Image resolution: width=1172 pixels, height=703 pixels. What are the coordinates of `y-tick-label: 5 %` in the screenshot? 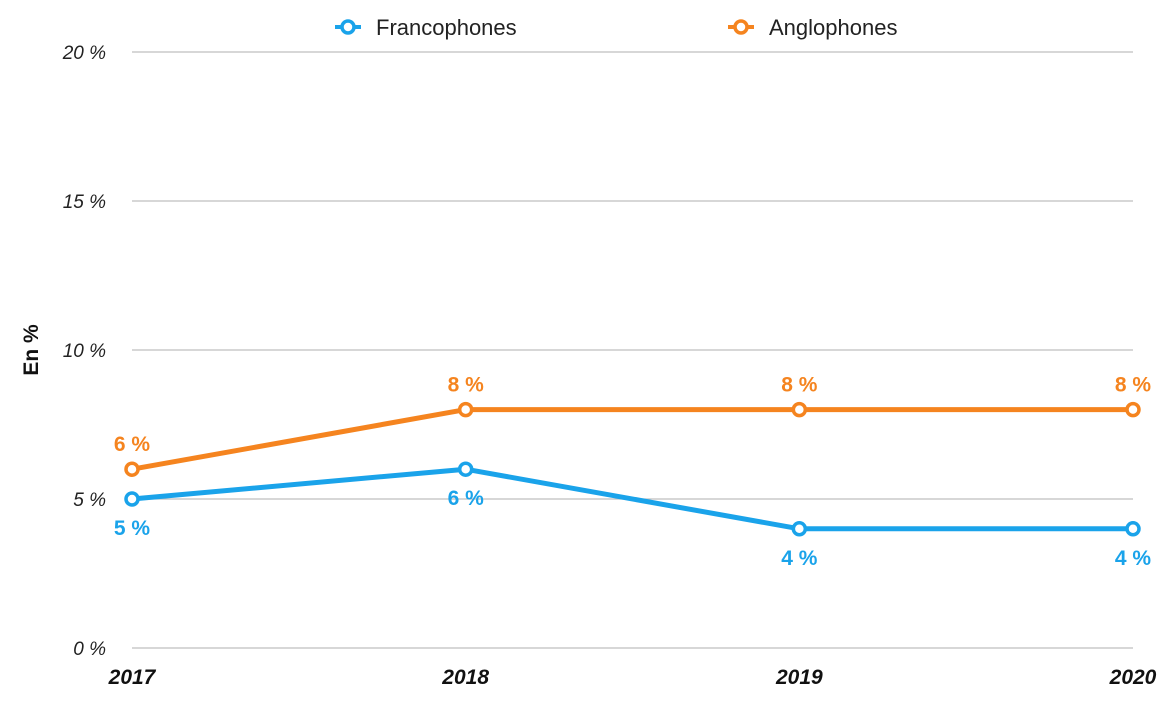 It's located at (89, 500).